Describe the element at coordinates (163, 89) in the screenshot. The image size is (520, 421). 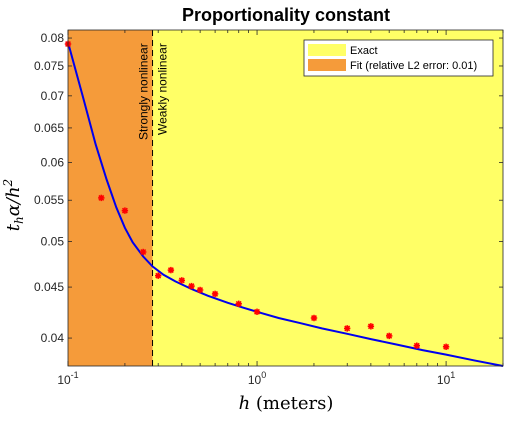
I see `region-label-weak: Weakly nonlinear` at that location.